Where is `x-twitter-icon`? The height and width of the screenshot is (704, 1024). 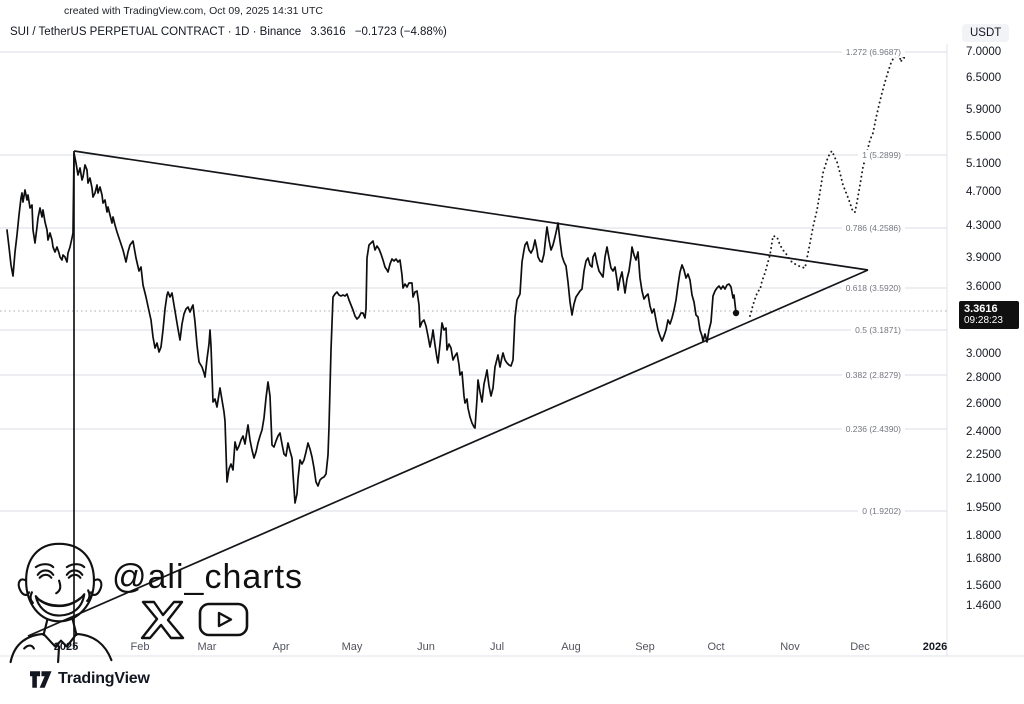 x-twitter-icon is located at coordinates (162, 620).